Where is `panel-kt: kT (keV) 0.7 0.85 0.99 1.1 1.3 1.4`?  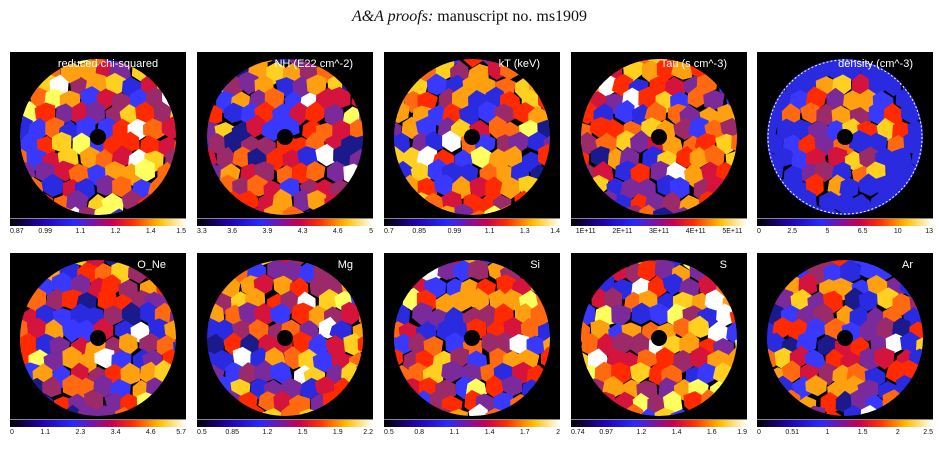
panel-kt: kT (keV) 0.7 0.85 0.99 1.1 1.3 1.4 is located at coordinates (472, 145).